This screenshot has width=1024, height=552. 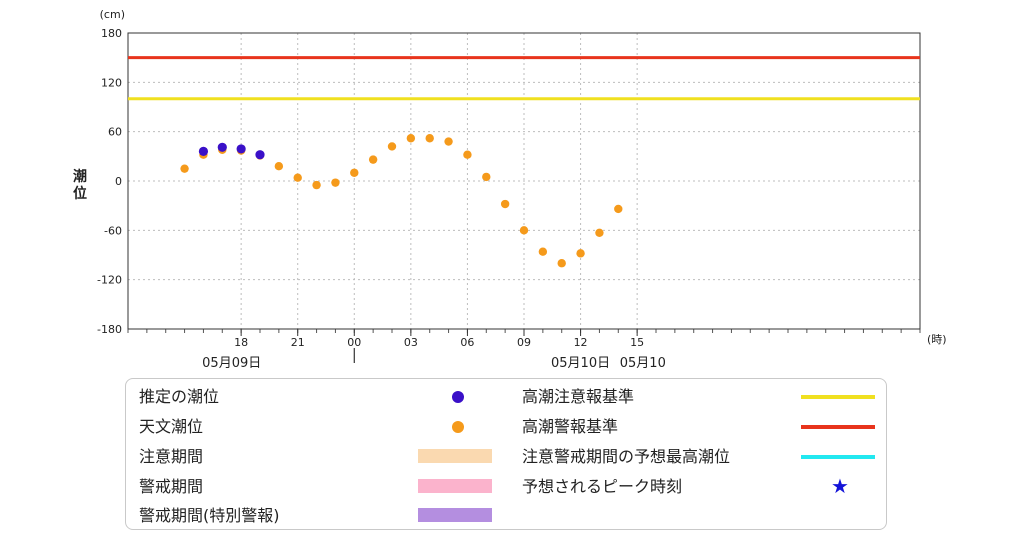 What do you see at coordinates (458, 427) in the screenshot?
I see `legend-astronomical-dot` at bounding box center [458, 427].